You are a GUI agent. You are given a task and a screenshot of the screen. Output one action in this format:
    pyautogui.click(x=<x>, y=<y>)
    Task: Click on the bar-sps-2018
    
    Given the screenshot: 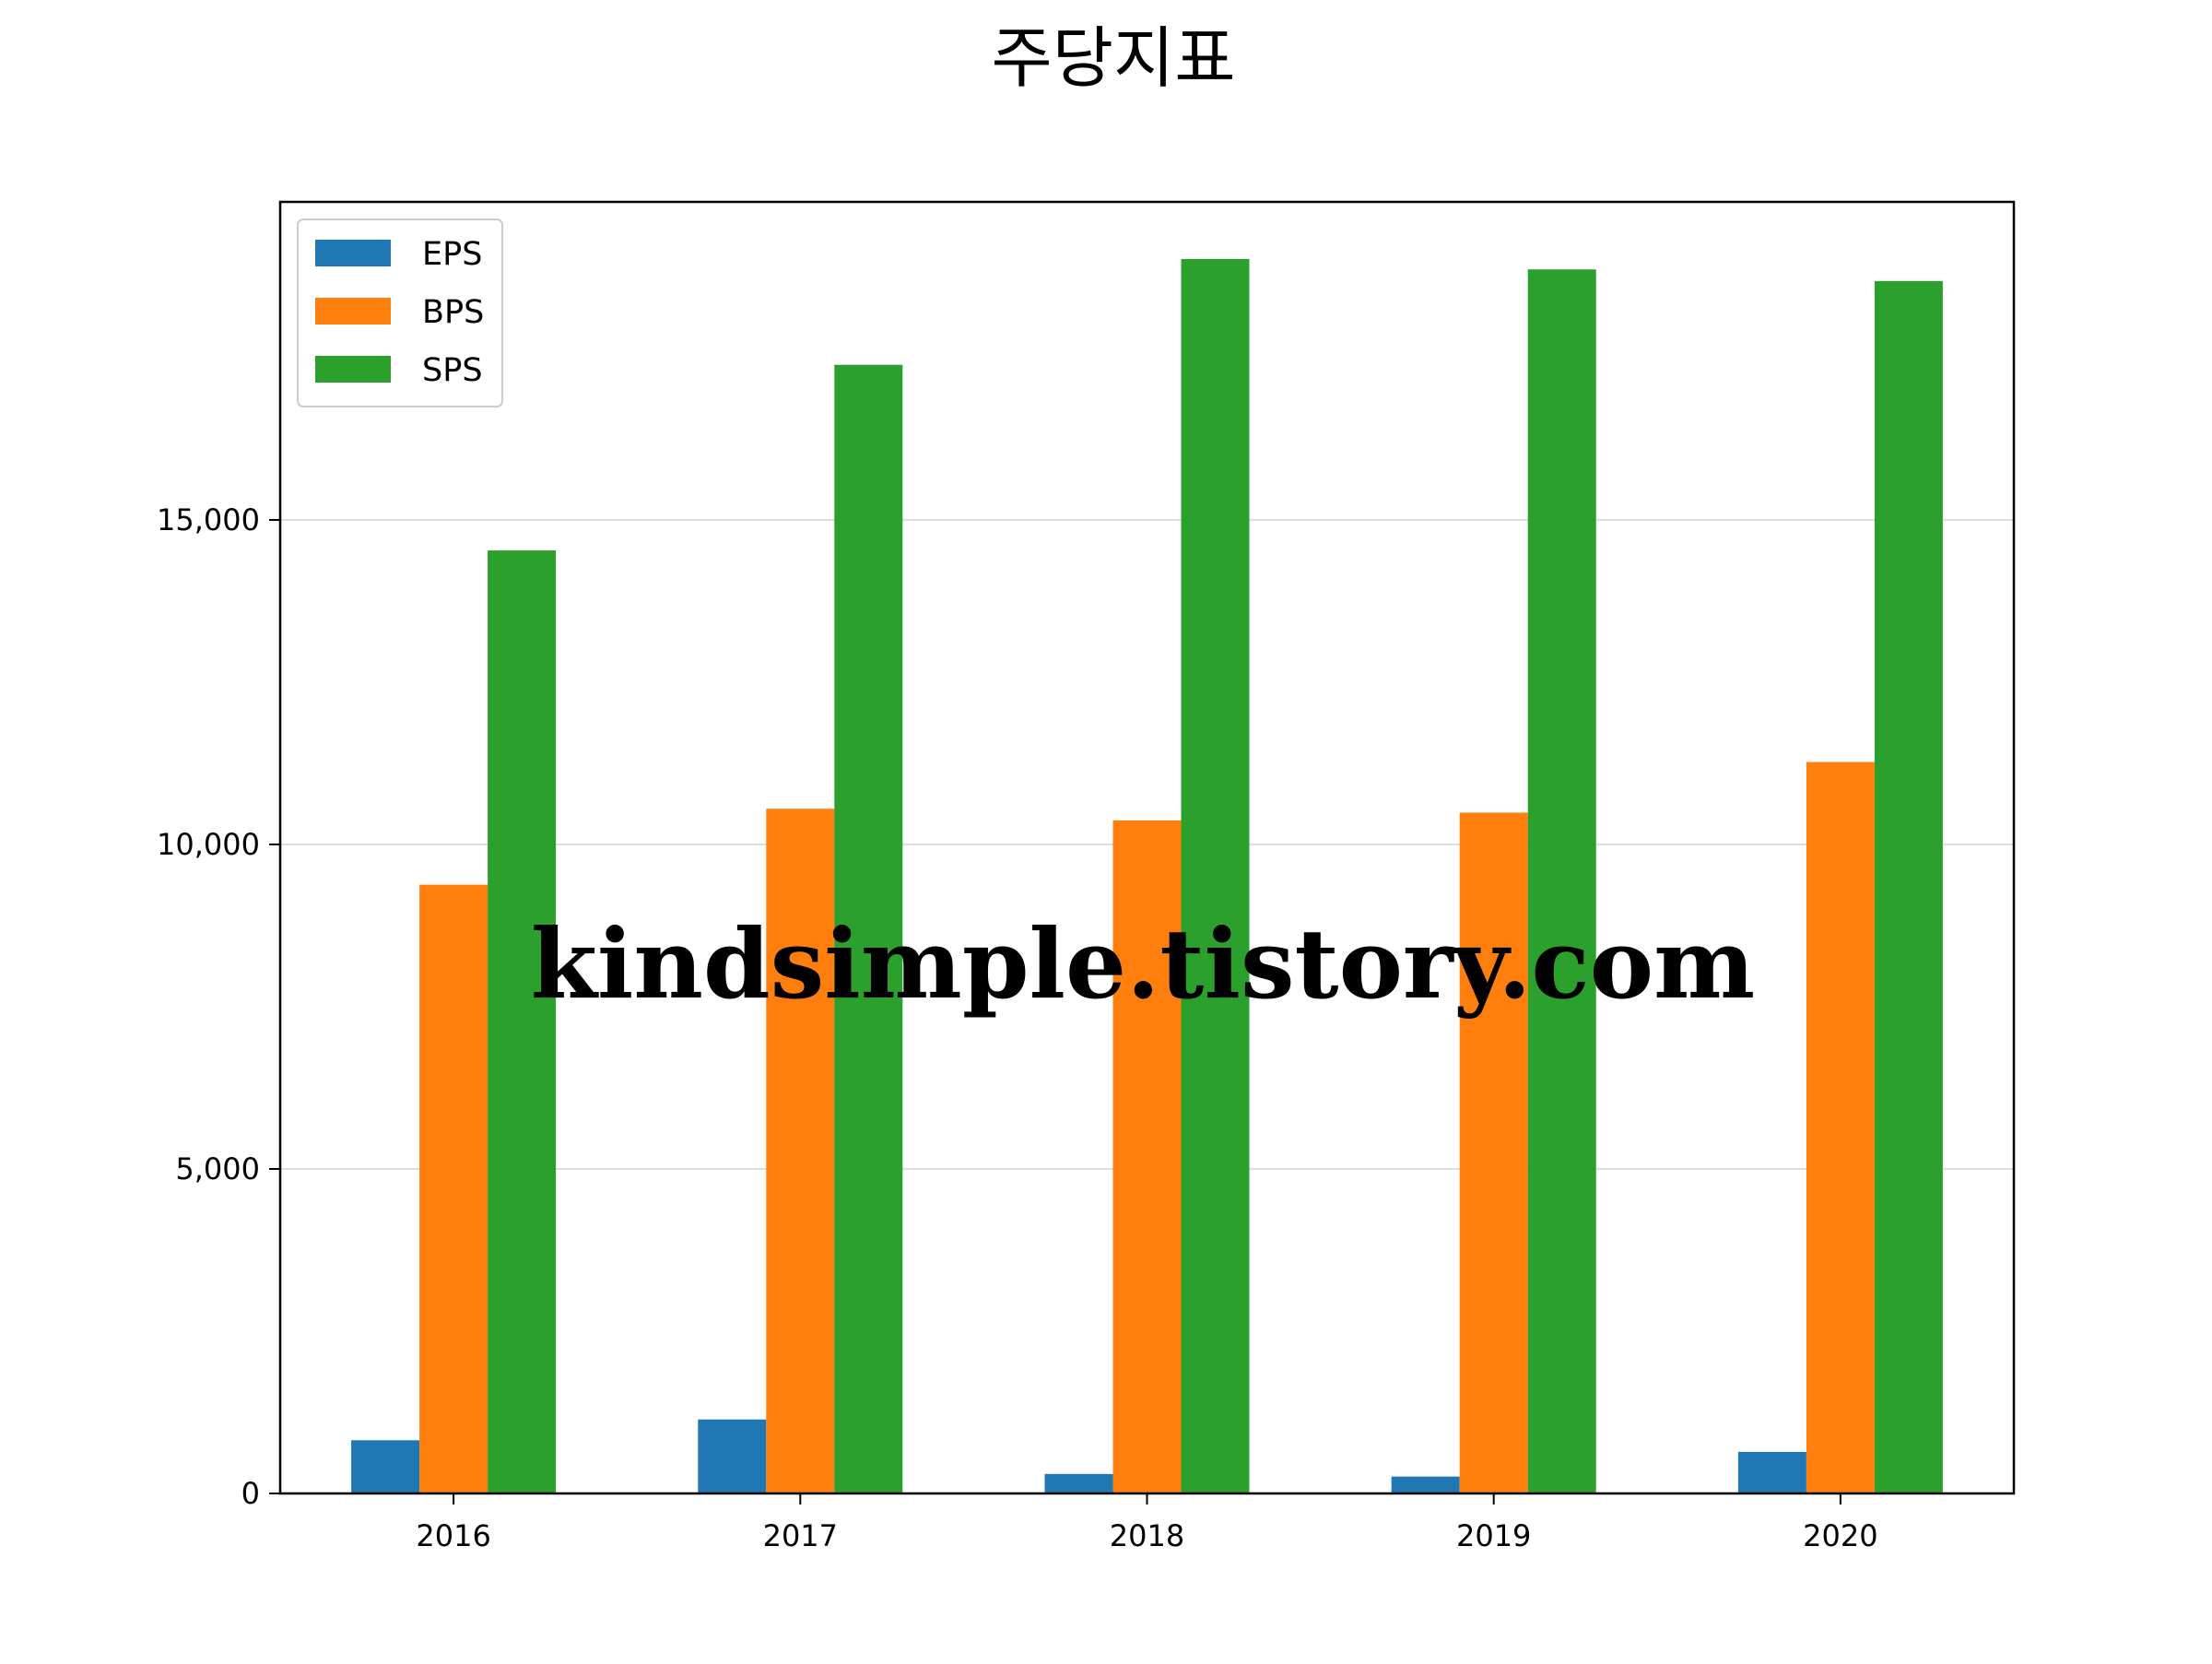 What is the action you would take?
    pyautogui.click(x=1215, y=876)
    